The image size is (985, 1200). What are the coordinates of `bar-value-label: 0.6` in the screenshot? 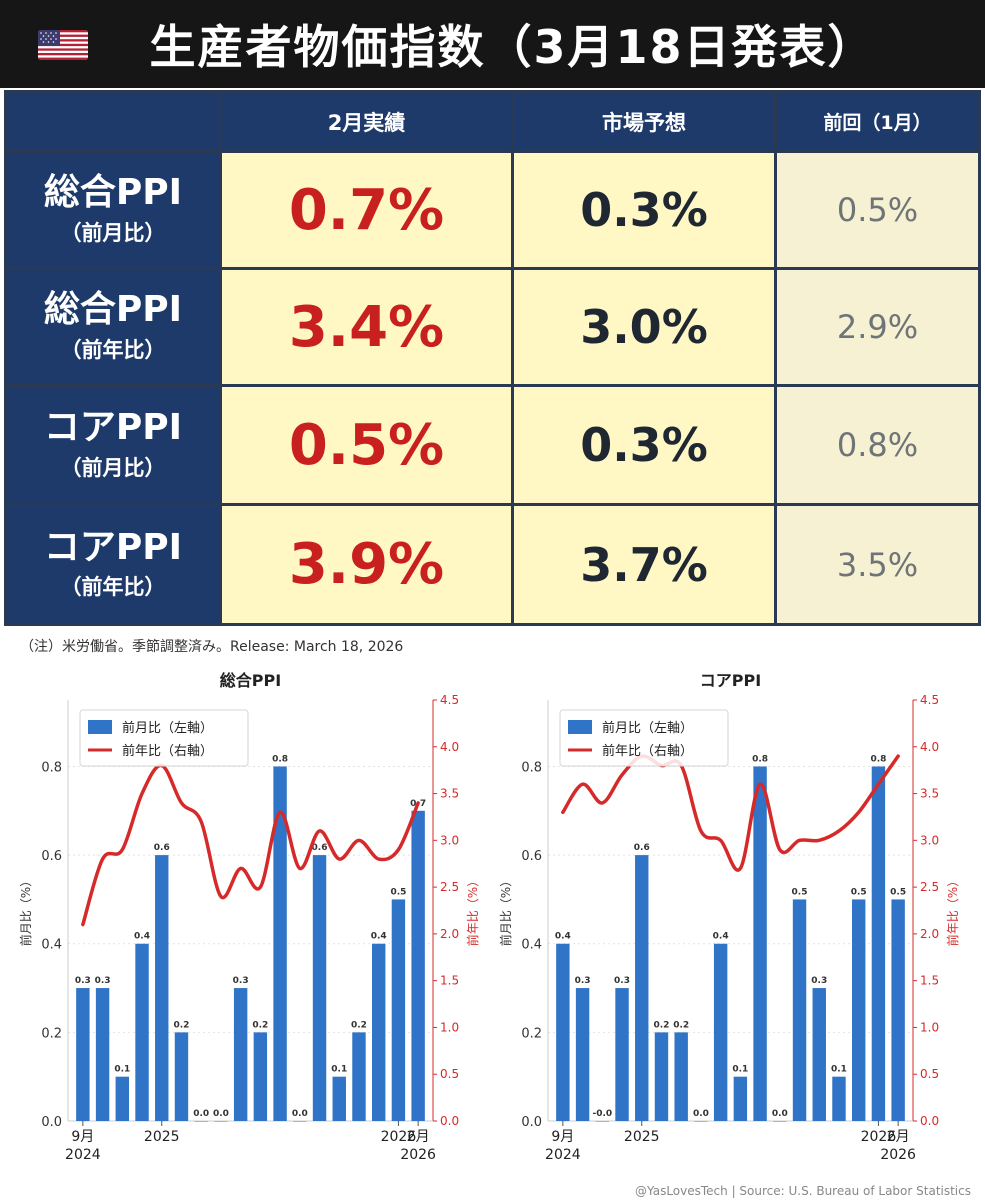 It's located at (162, 848).